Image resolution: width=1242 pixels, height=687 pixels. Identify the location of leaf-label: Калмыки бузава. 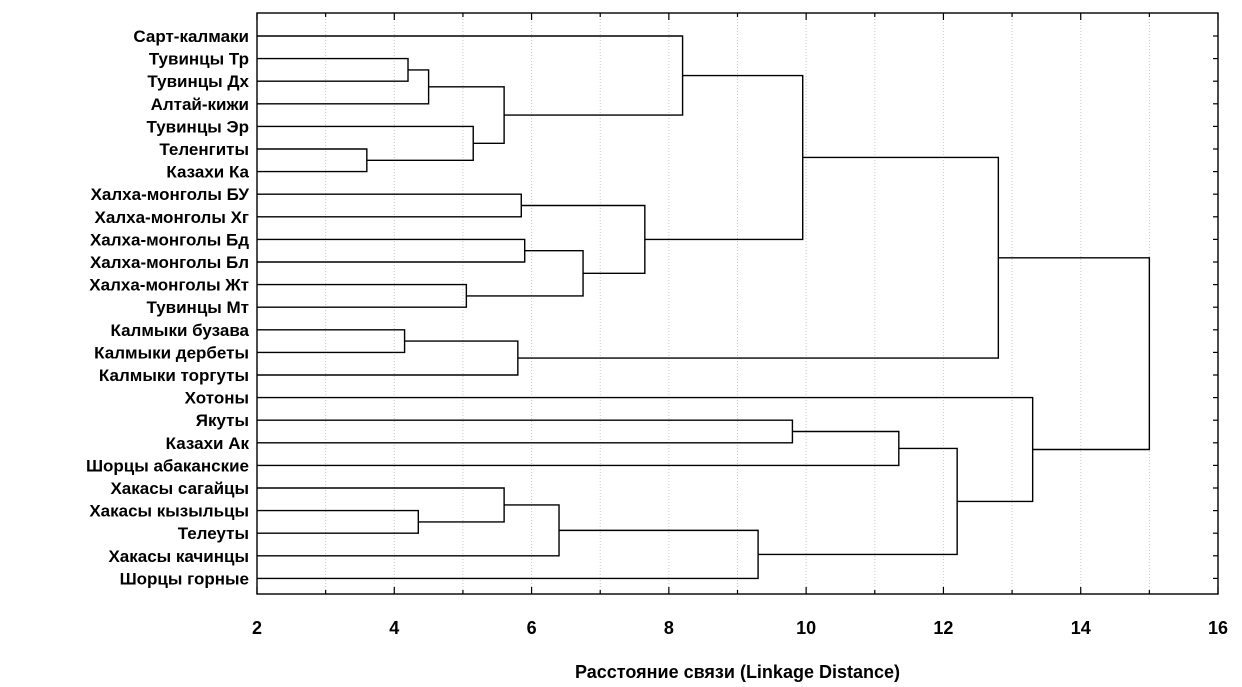
(180, 330).